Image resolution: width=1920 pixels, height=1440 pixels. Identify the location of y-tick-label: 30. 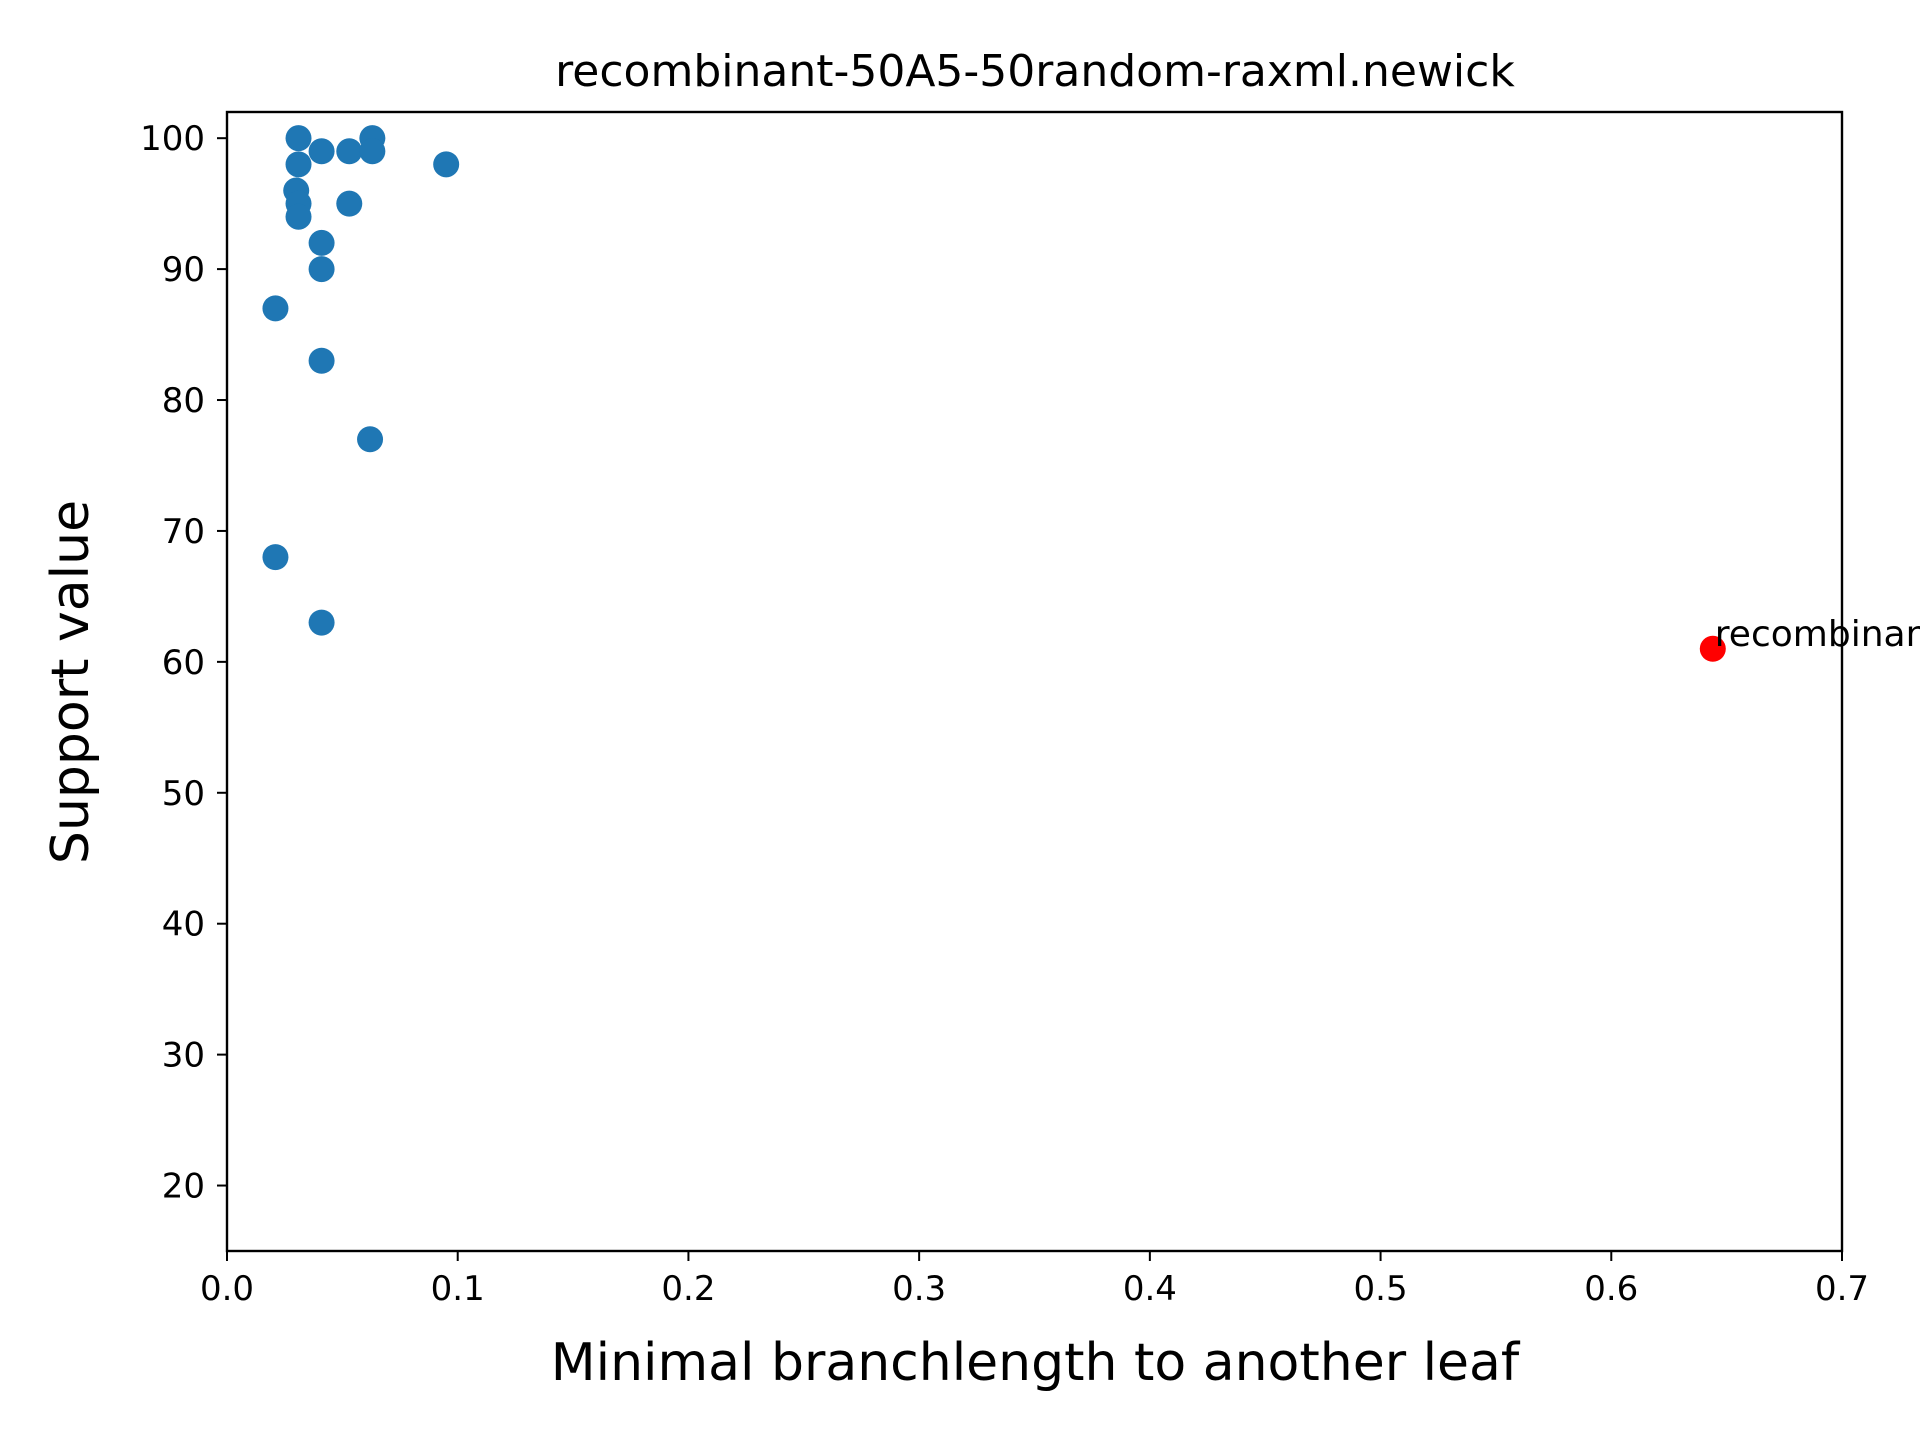
(183, 1056).